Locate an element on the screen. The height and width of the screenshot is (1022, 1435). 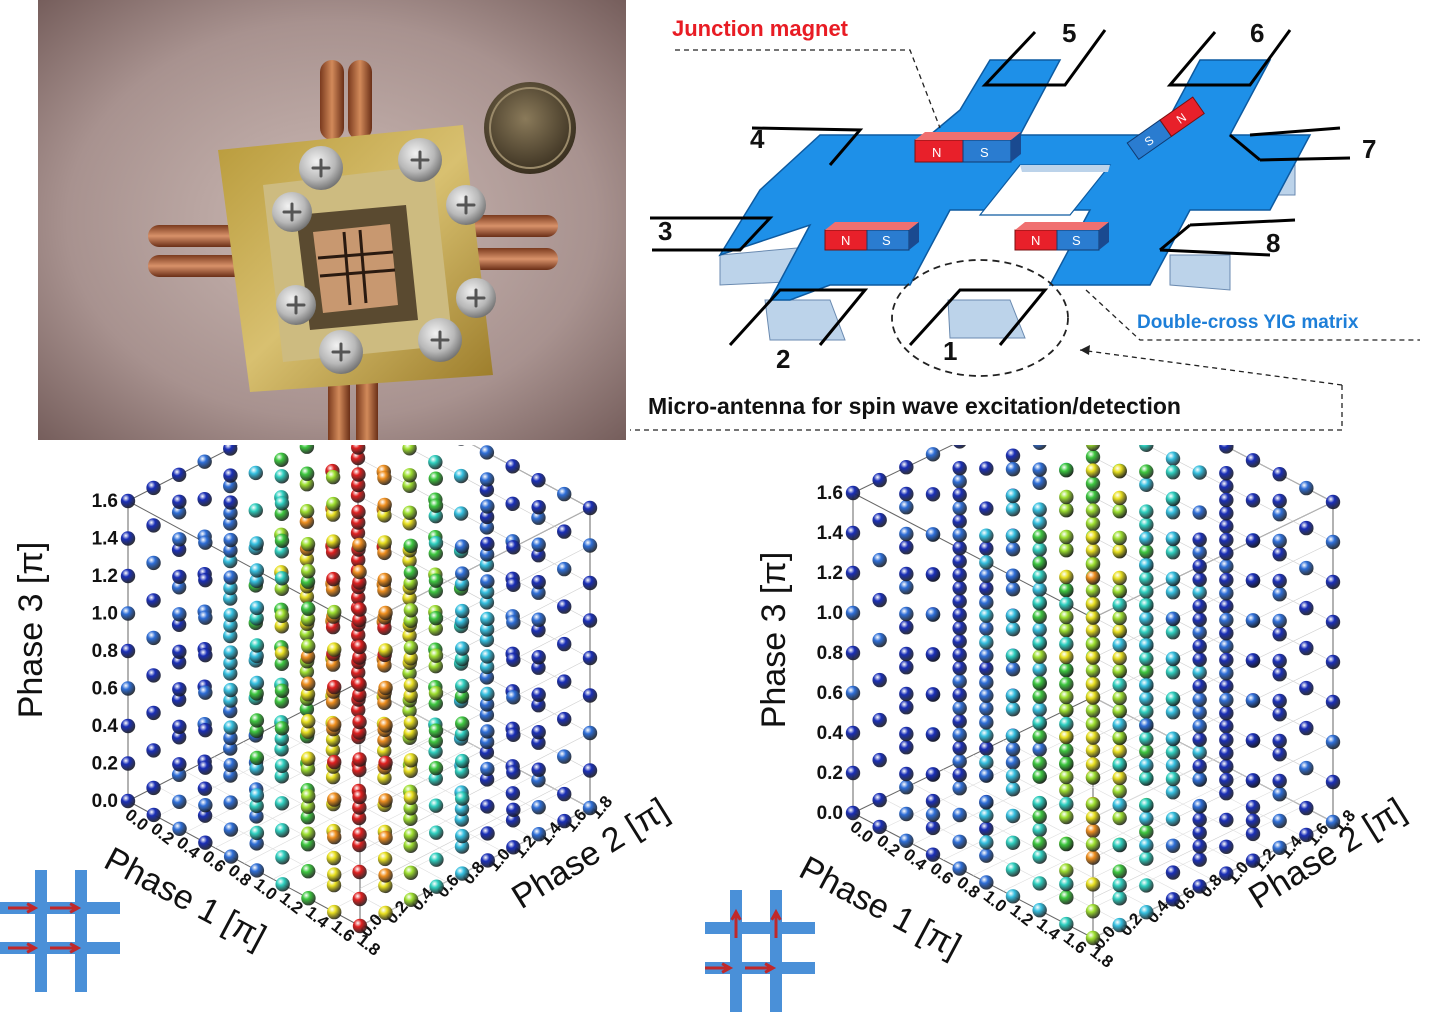
x-tick-label: 1.4 is located at coordinates (1048, 929).